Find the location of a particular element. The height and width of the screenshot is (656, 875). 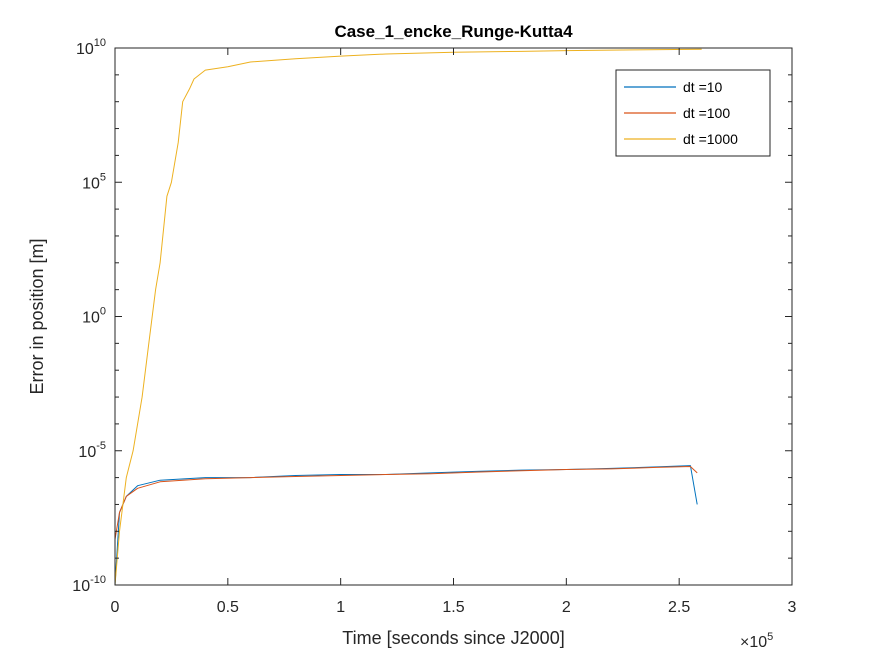

y-tick-label: 10¹⁰ is located at coordinates (91, 47).